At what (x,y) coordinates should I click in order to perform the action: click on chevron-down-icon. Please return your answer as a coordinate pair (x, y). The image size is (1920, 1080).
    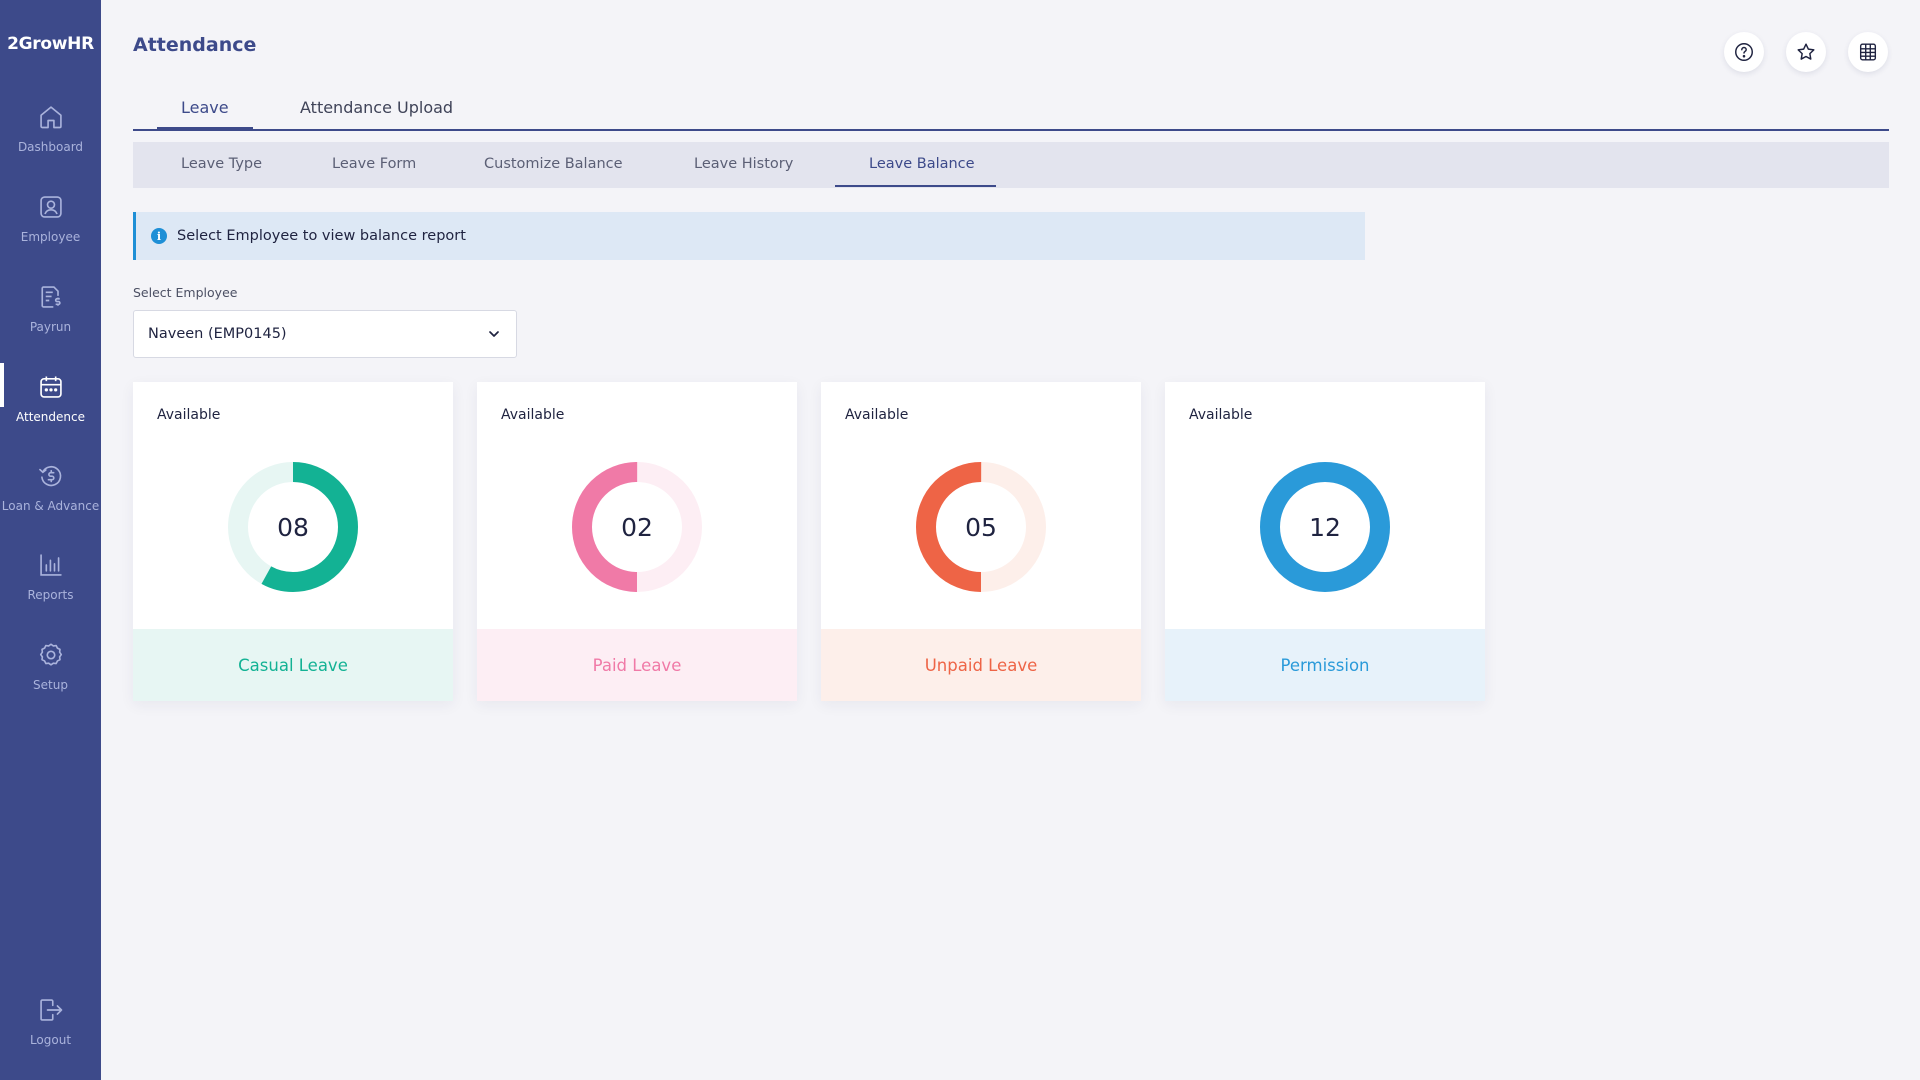
    Looking at the image, I should click on (494, 334).